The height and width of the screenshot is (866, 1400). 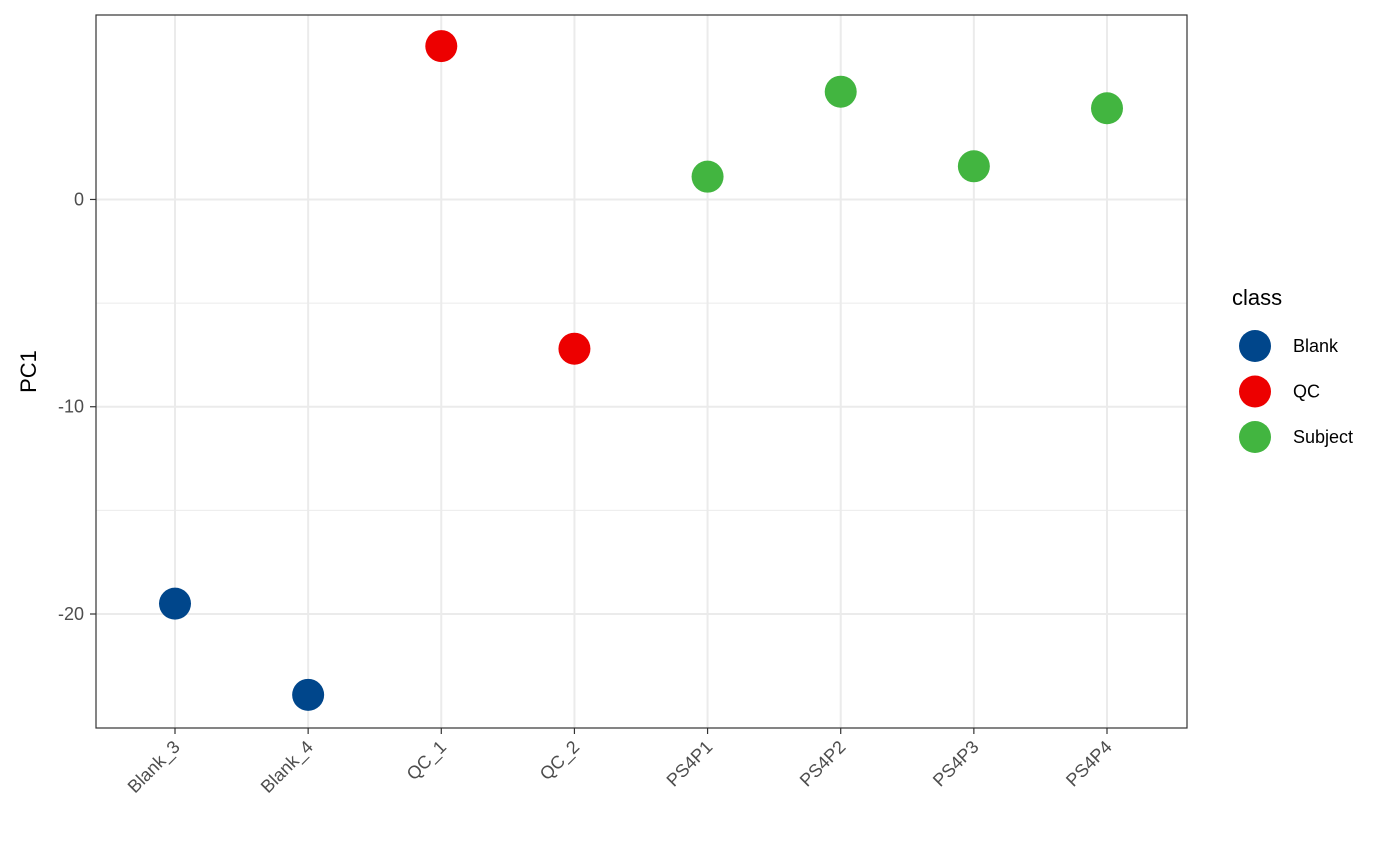 I want to click on legend-label: Subject, so click(x=1323, y=437).